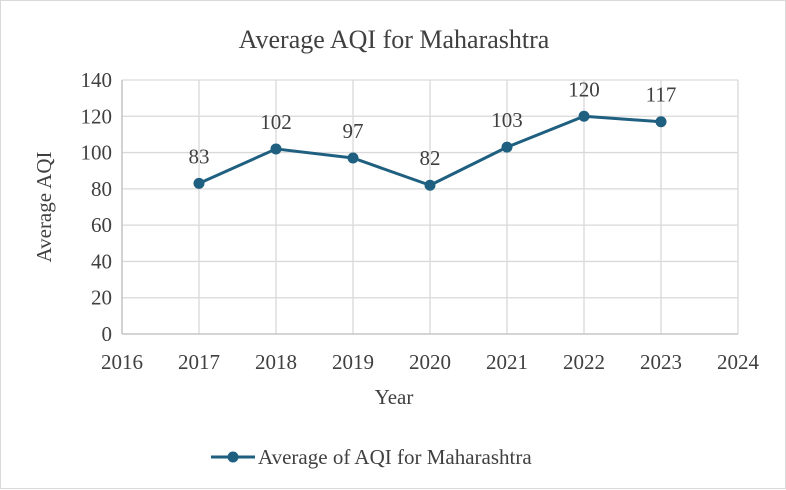 This screenshot has width=786, height=490. What do you see at coordinates (97, 153) in the screenshot?
I see `y-tick-label: 100` at bounding box center [97, 153].